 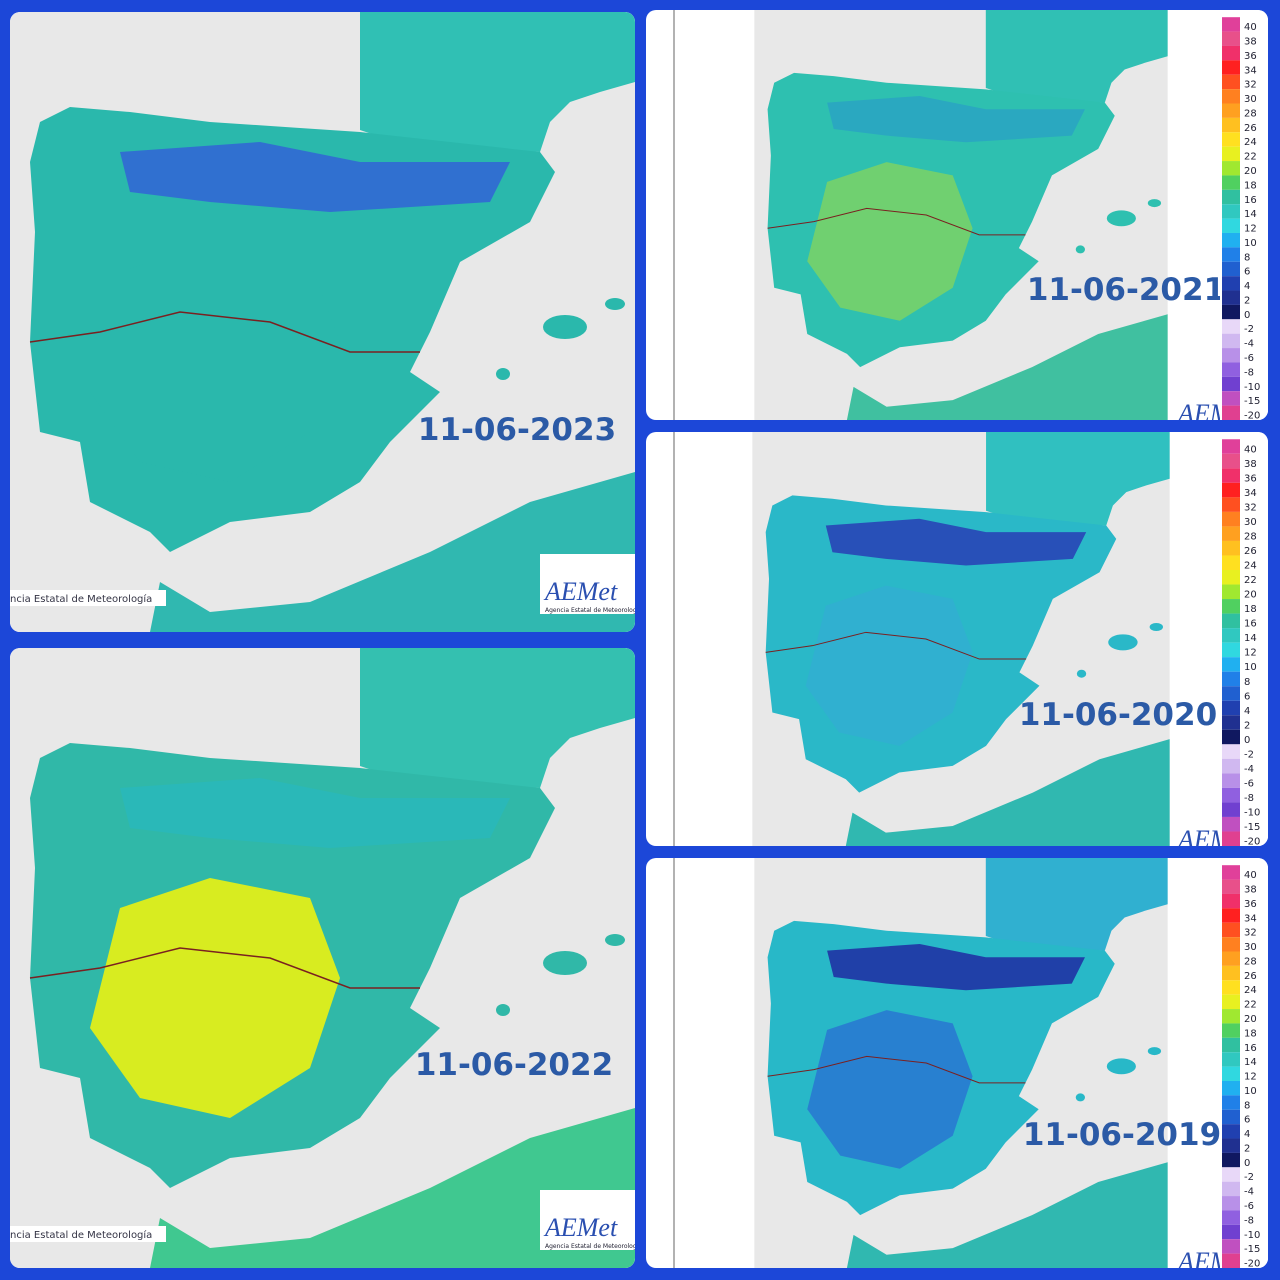 What do you see at coordinates (1247, 1134) in the screenshot?
I see `scale-label: 4` at bounding box center [1247, 1134].